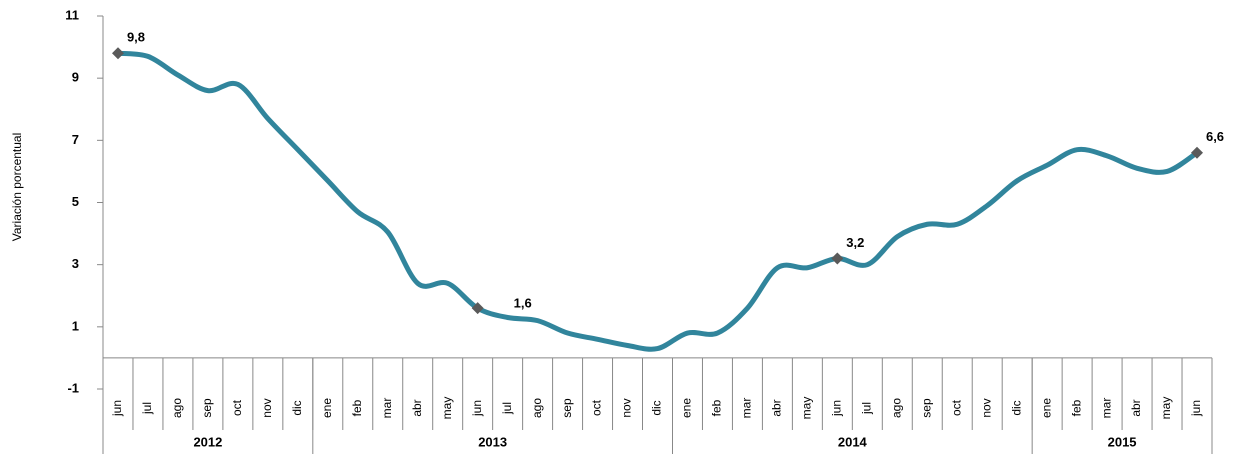 This screenshot has width=1241, height=454. Describe the element at coordinates (72, 14) in the screenshot. I see `y-tick-label: 11` at that location.